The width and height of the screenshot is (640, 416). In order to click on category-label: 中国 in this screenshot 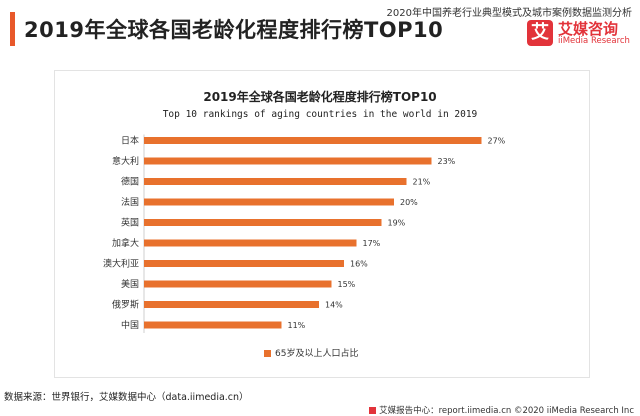, I will do `click(130, 325)`.